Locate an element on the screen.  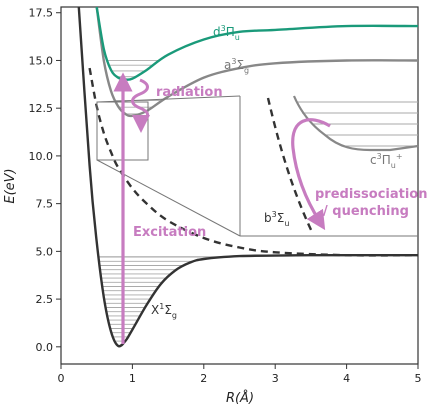
x-tick-label: 3 is located at coordinates (275, 378).